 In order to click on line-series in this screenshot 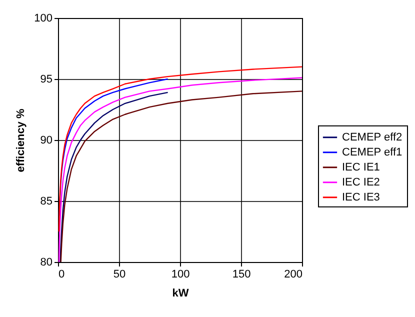, I will do `click(114, 177)`.